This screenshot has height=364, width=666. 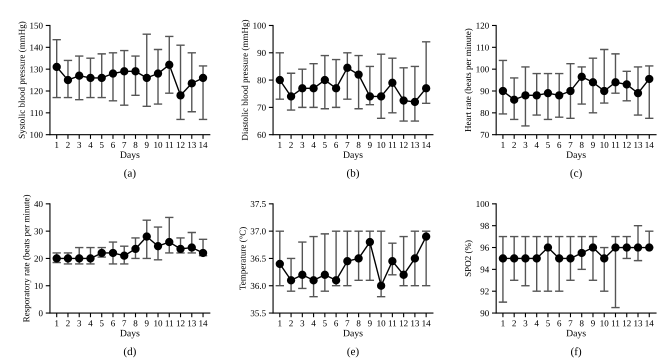 I want to click on y-tick-label: 90, so click(x=484, y=313).